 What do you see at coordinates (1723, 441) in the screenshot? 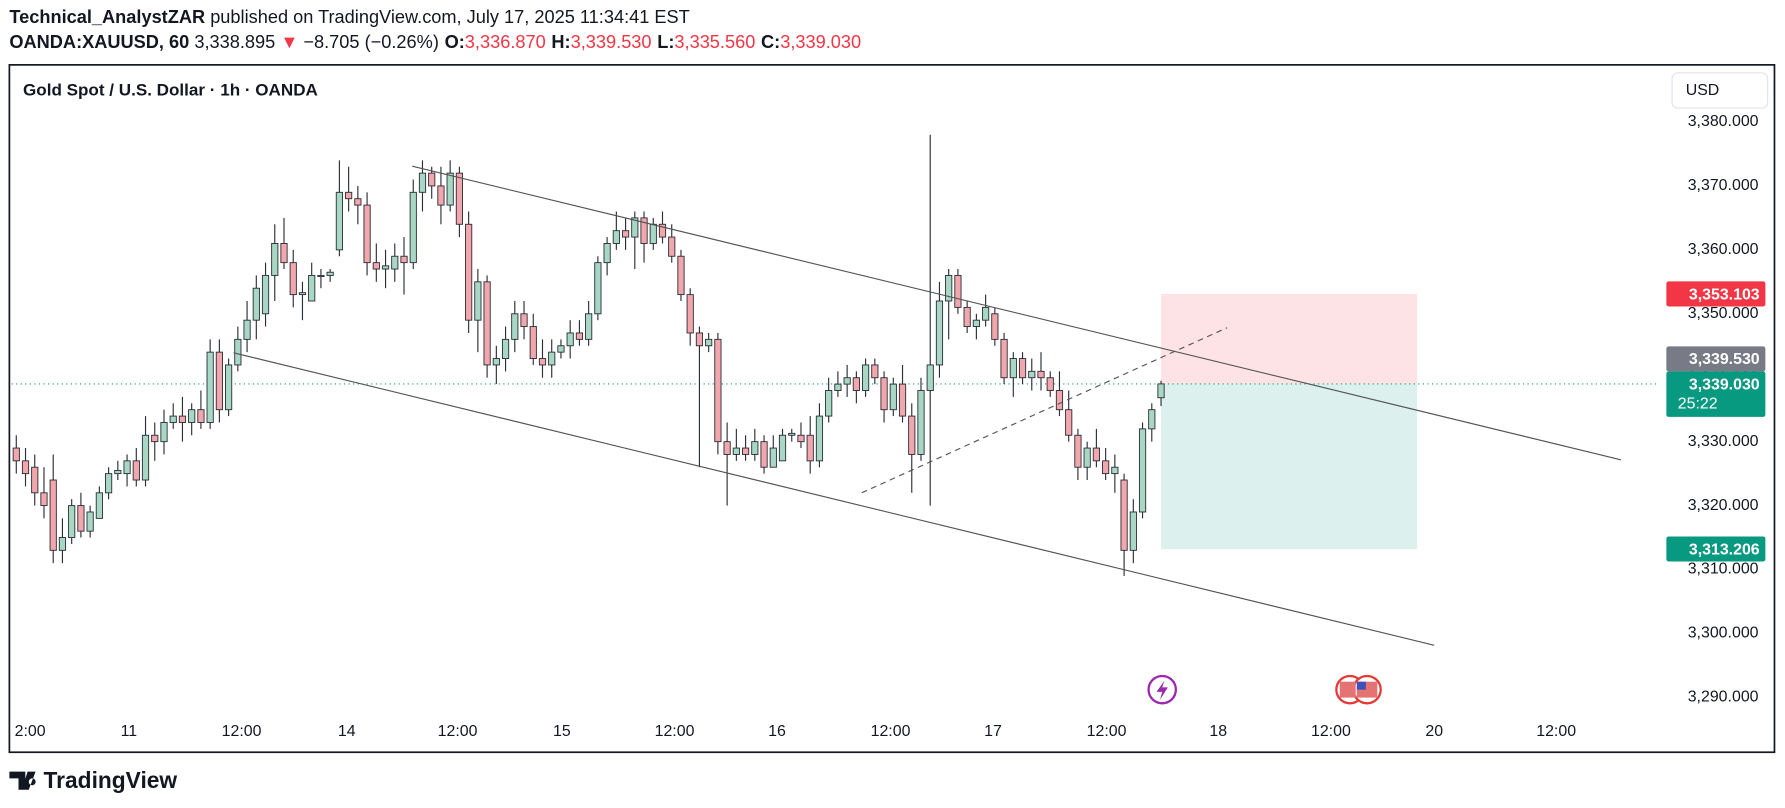
I see `y-tick-label: 3,330.000` at bounding box center [1723, 441].